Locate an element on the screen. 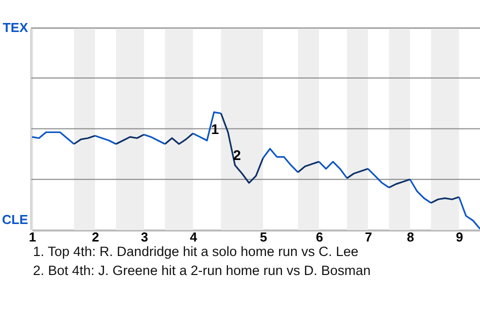 The width and height of the screenshot is (480, 320). text: 1. Top 4th: R. Dandridge hit a solo home run vs C. Lee is located at coordinates (195, 251).